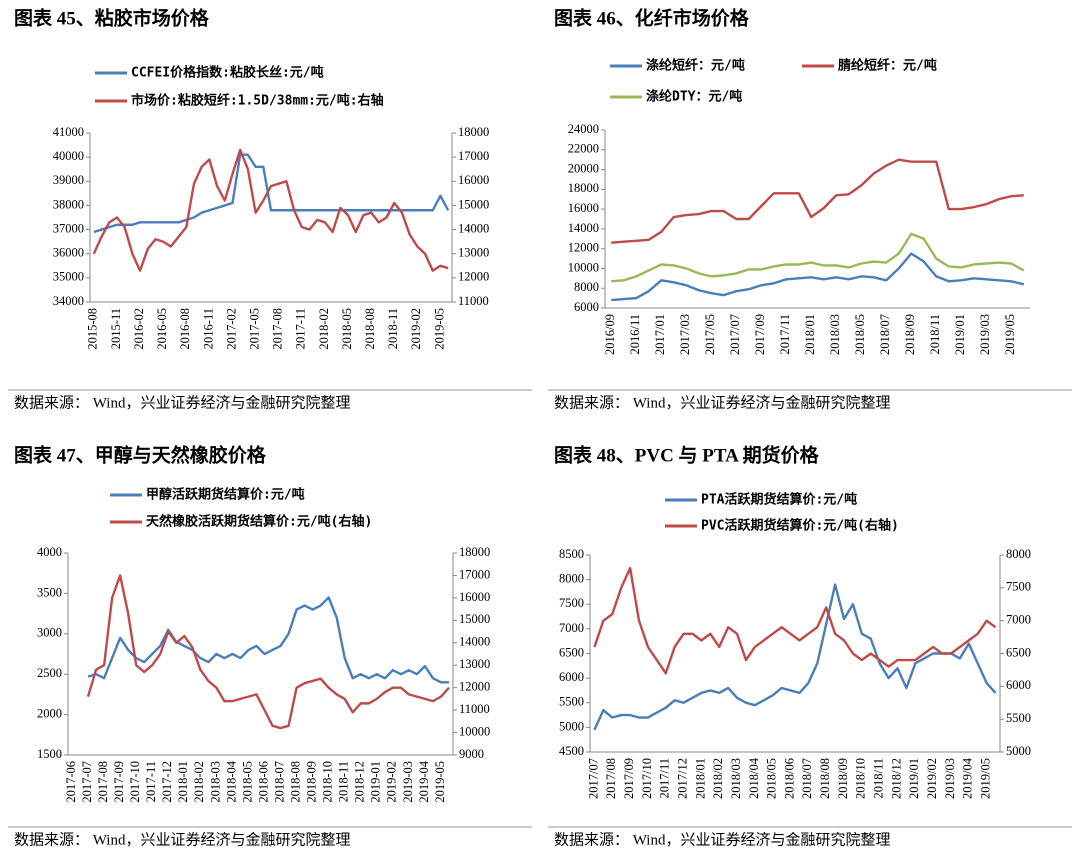 Image resolution: width=1080 pixels, height=864 pixels. What do you see at coordinates (208, 328) in the screenshot?
I see `x-tick-label: 2016-11` at bounding box center [208, 328].